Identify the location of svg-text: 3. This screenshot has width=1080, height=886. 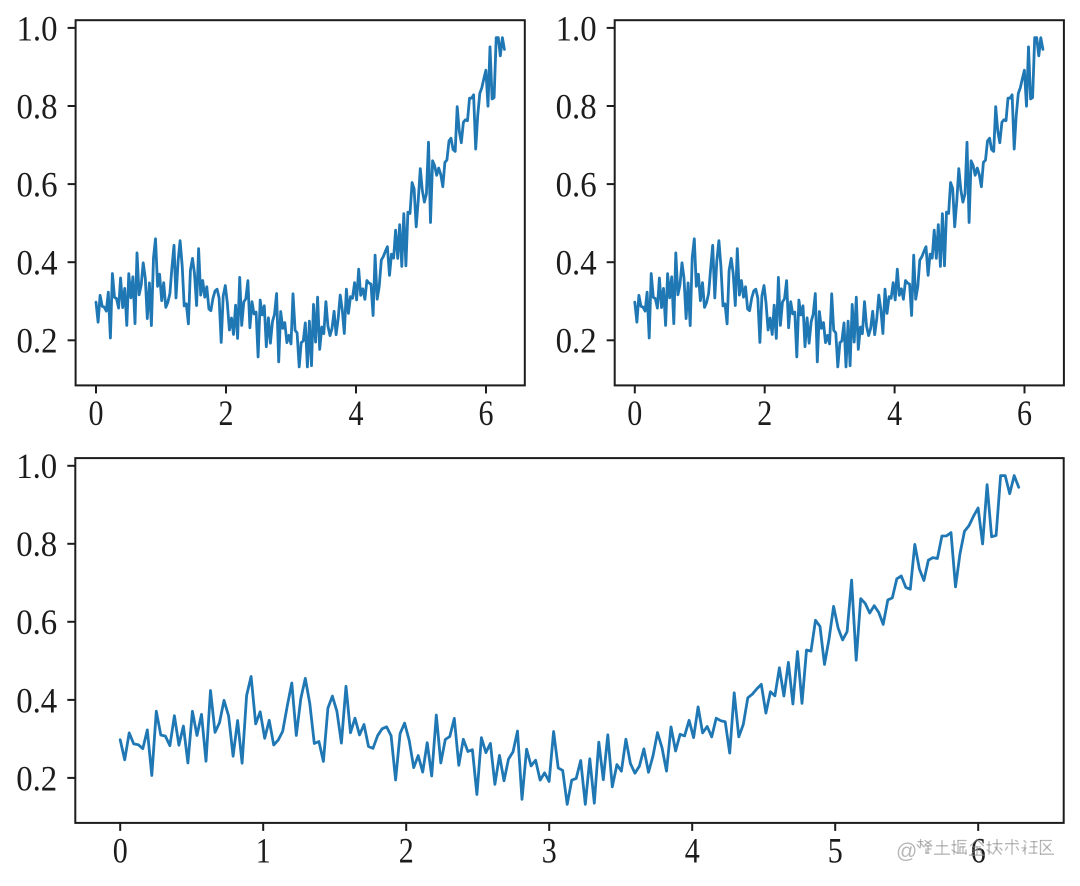
(549, 850).